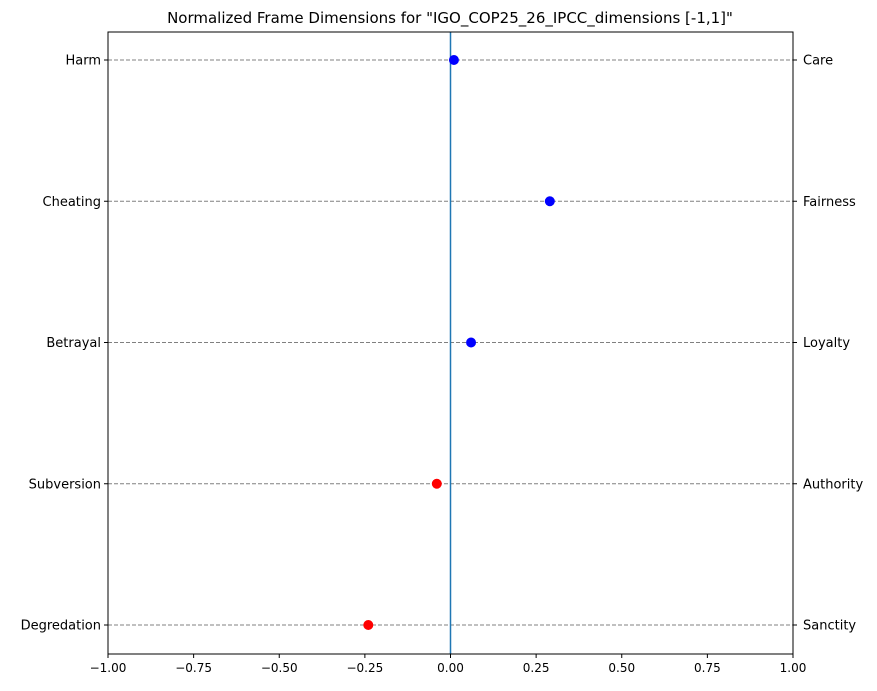 The image size is (877, 691). What do you see at coordinates (65, 484) in the screenshot?
I see `left-dimension-label: Subversion` at bounding box center [65, 484].